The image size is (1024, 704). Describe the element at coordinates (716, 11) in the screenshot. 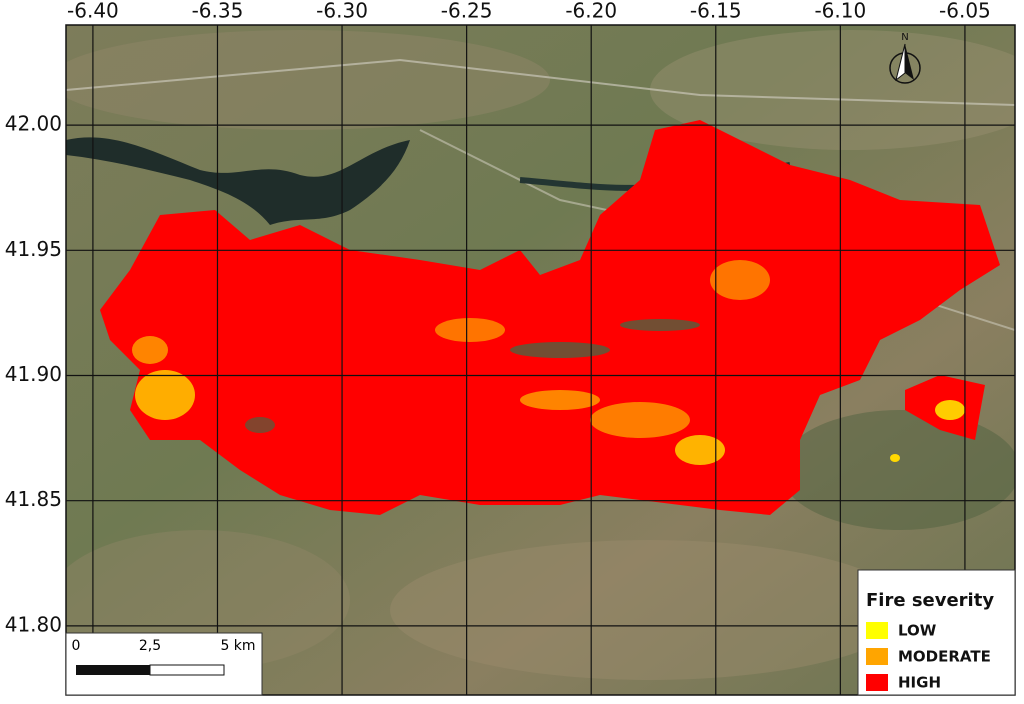

I see `lon-tick-label: -6.15` at that location.